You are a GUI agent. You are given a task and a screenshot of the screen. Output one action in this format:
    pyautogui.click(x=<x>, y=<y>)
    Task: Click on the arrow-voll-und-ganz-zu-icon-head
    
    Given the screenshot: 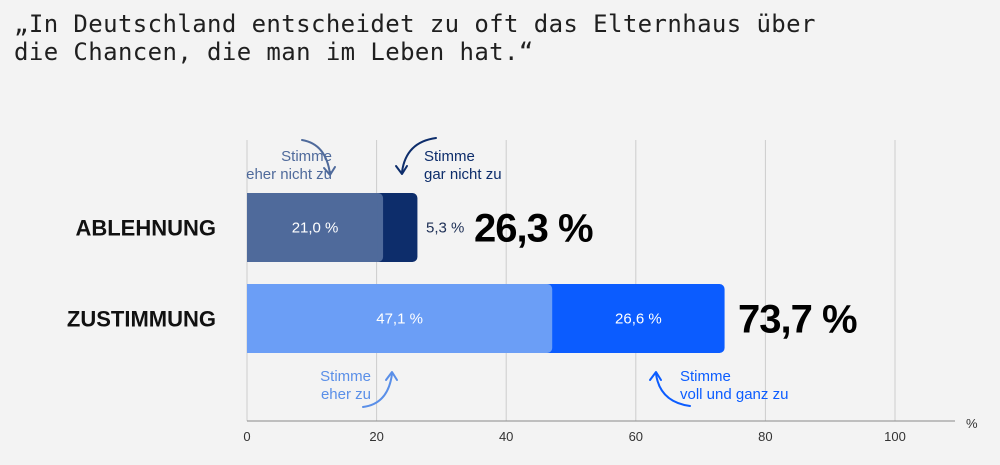 What is the action you would take?
    pyautogui.click(x=655, y=376)
    